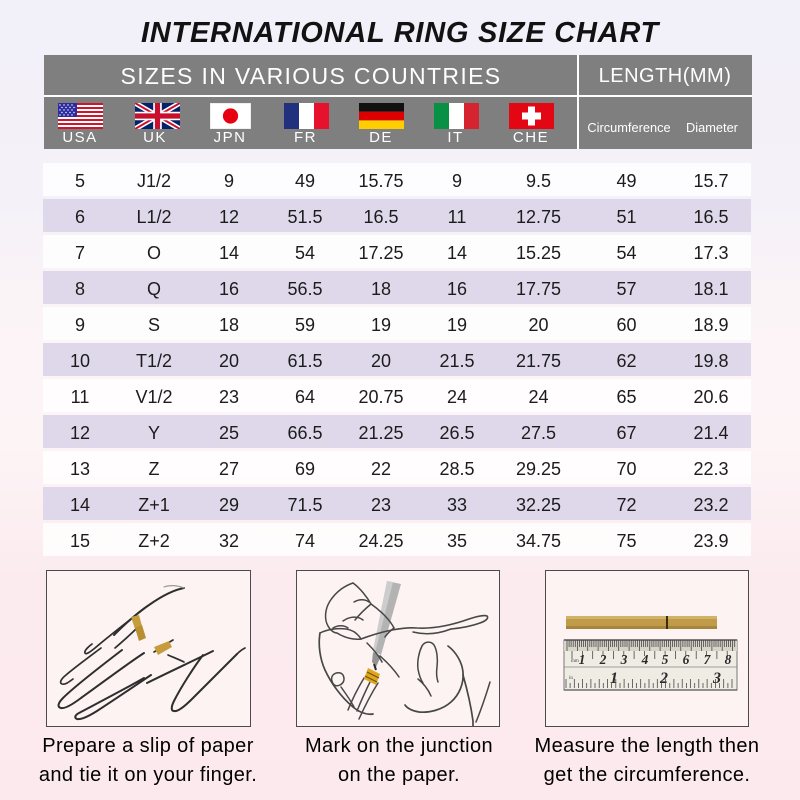 The height and width of the screenshot is (800, 800). I want to click on svg-text: 4, so click(645, 659).